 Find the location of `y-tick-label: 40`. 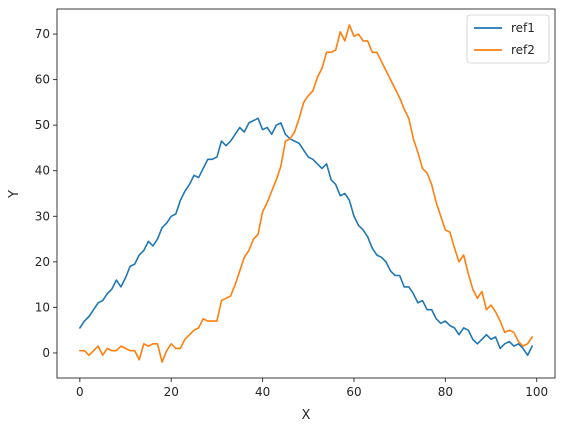

y-tick-label: 40 is located at coordinates (42, 171).